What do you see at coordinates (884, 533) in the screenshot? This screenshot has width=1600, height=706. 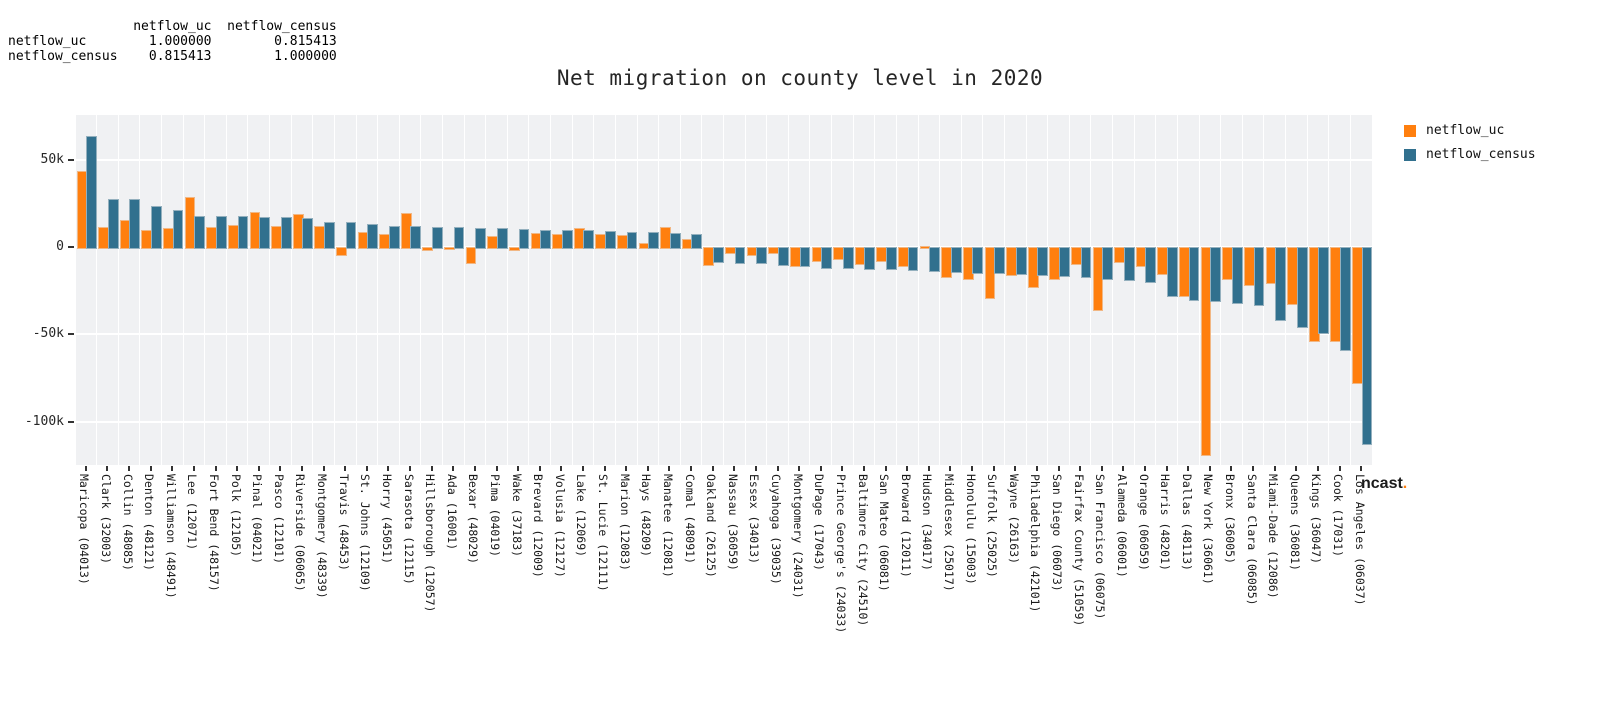 I see `x-tick-label: San Mateo (06081)` at bounding box center [884, 533].